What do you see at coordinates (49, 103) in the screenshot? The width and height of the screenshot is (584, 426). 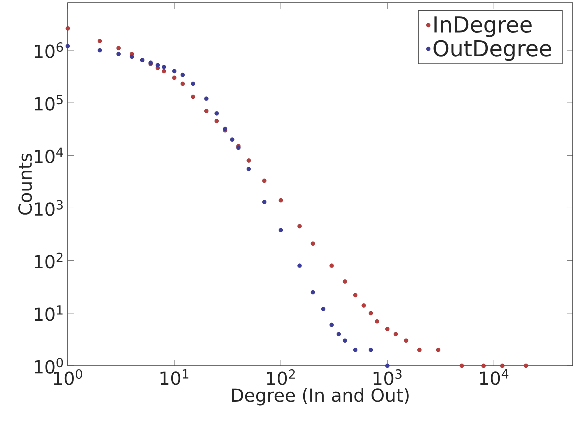 I see `y-tick-label: 10$^{5}$` at bounding box center [49, 103].